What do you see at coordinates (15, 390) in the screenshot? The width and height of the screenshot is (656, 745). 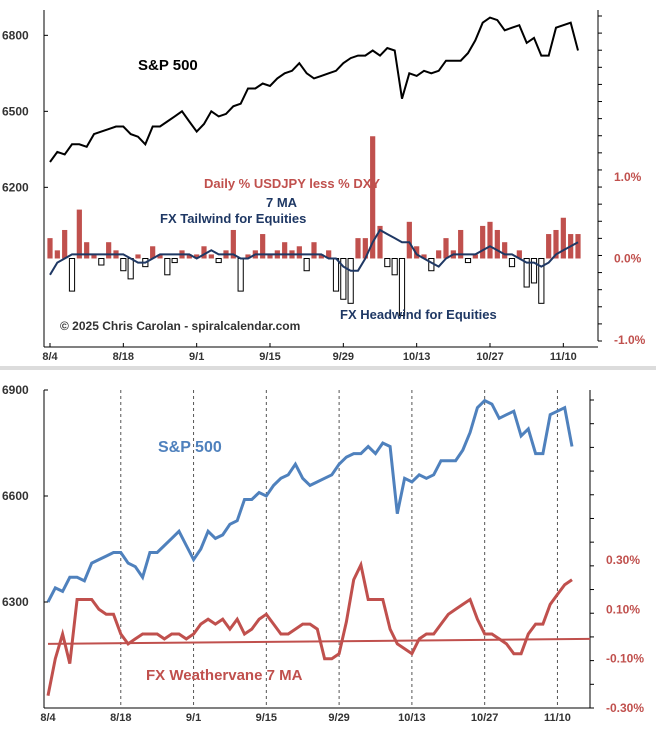 I see `y-left-tick-label: 6900` at bounding box center [15, 390].